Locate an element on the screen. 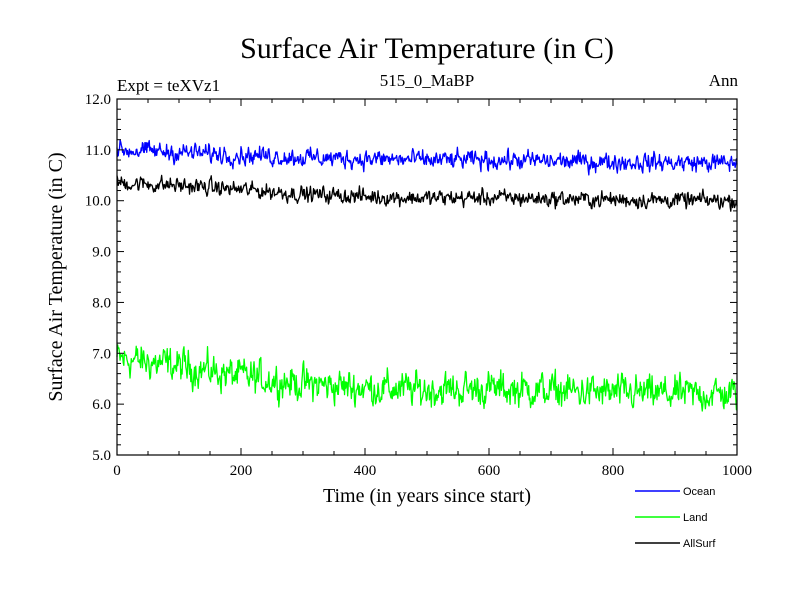 This screenshot has width=800, height=600. legend: Ocean Land AllSurf is located at coordinates (675, 518).